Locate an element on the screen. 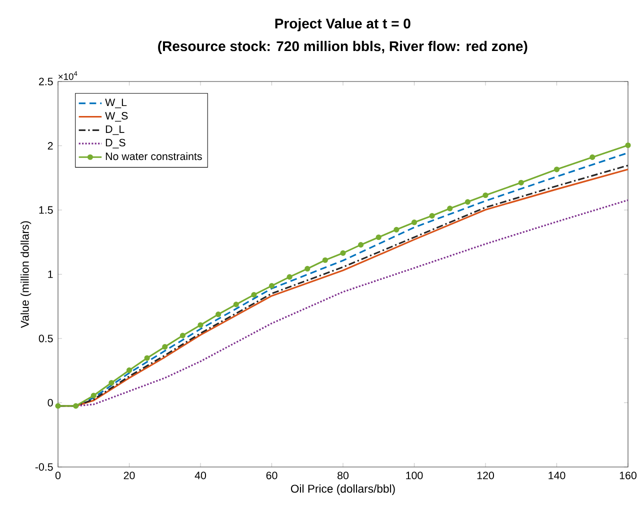  y-axis-title: Value (million dollars) is located at coordinates (26, 274).